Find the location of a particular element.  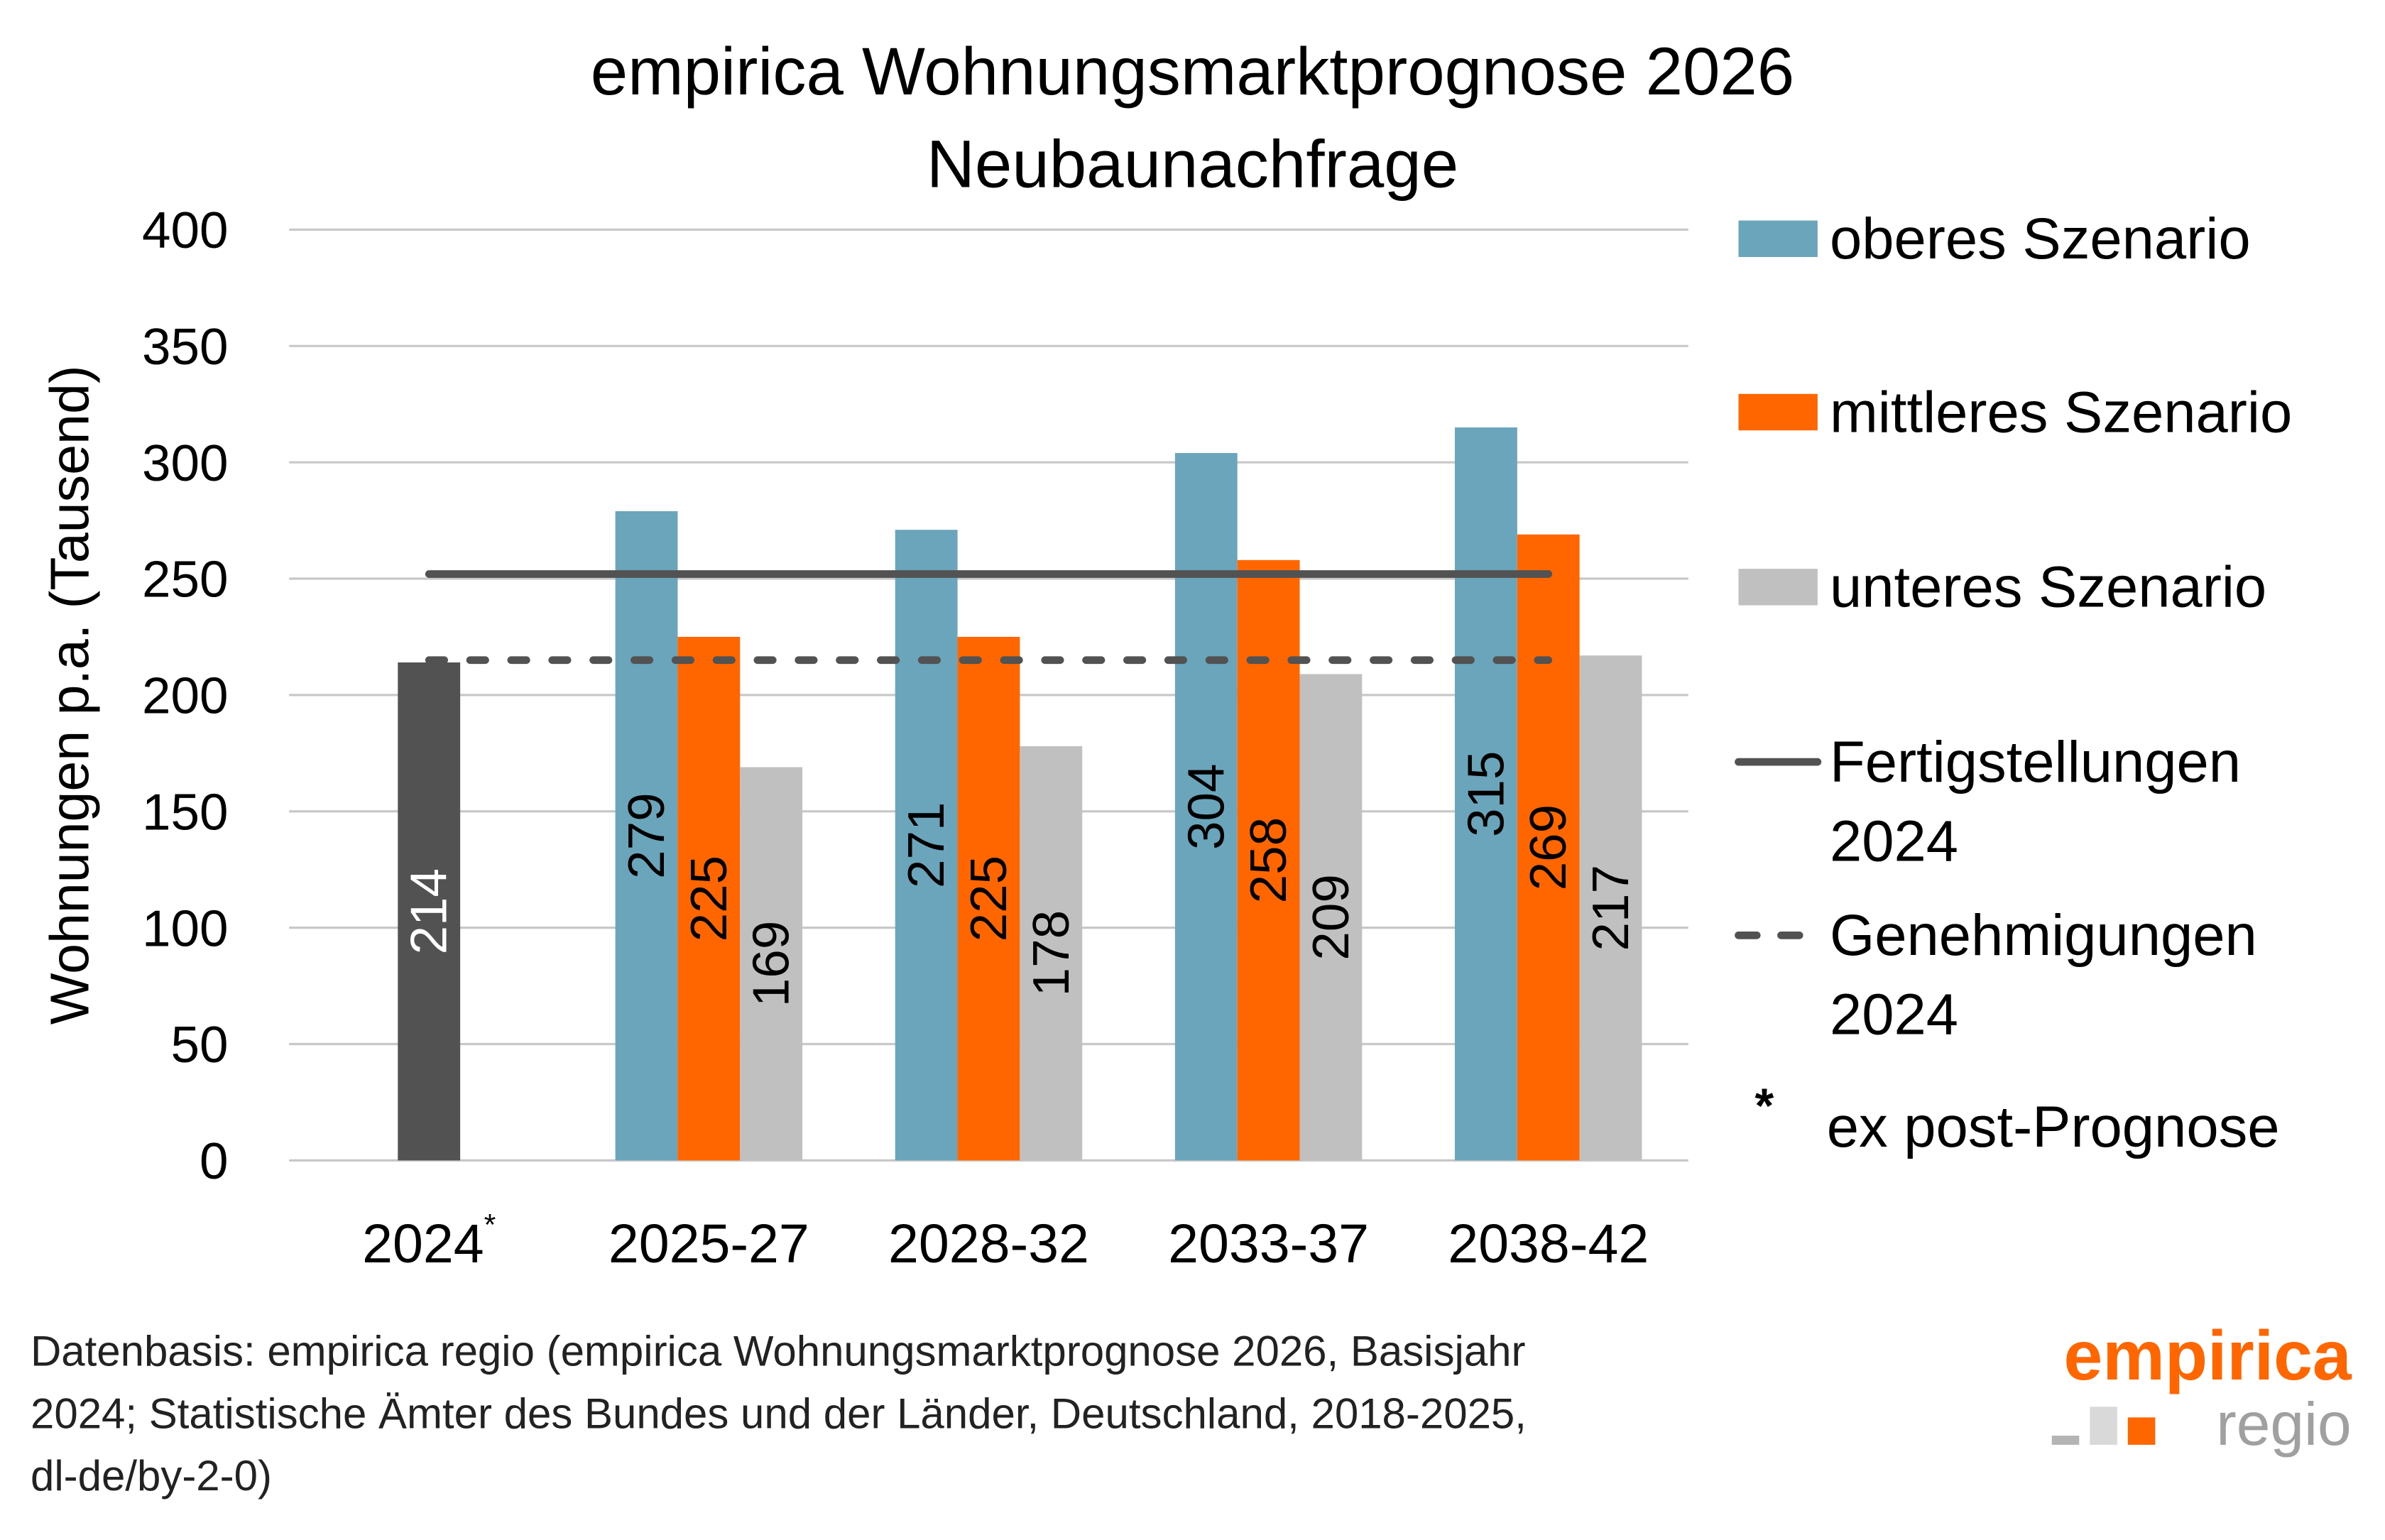

chart-subtitle: Neubaunachfrage is located at coordinates (1192, 163).